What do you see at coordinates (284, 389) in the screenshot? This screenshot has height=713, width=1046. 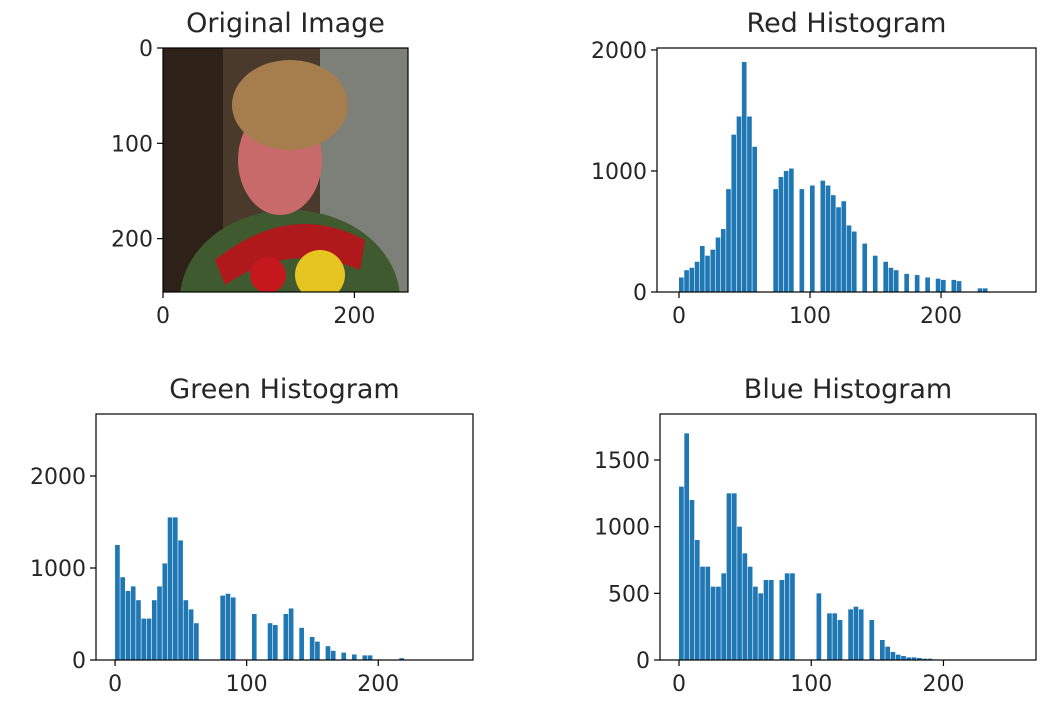 I see `subplot-title: Green Histogram` at bounding box center [284, 389].